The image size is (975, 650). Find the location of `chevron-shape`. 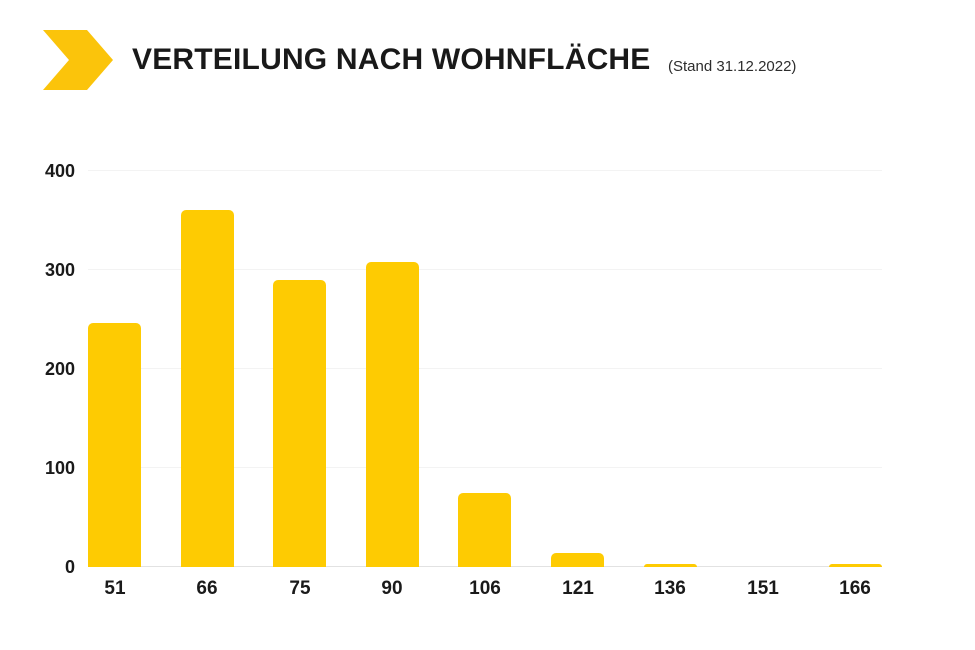

chevron-shape is located at coordinates (78, 60).